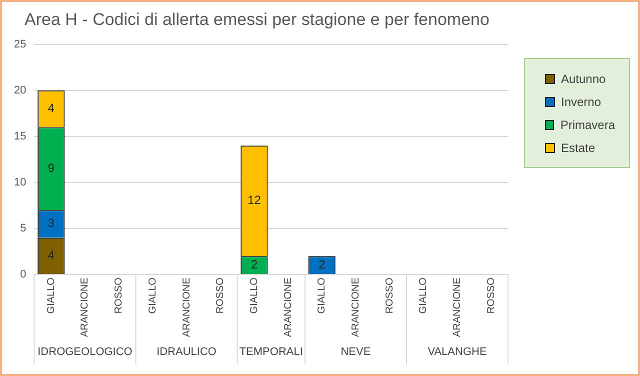 This screenshot has height=376, width=640. Describe the element at coordinates (20, 90) in the screenshot. I see `y-tick-label: 20` at that location.